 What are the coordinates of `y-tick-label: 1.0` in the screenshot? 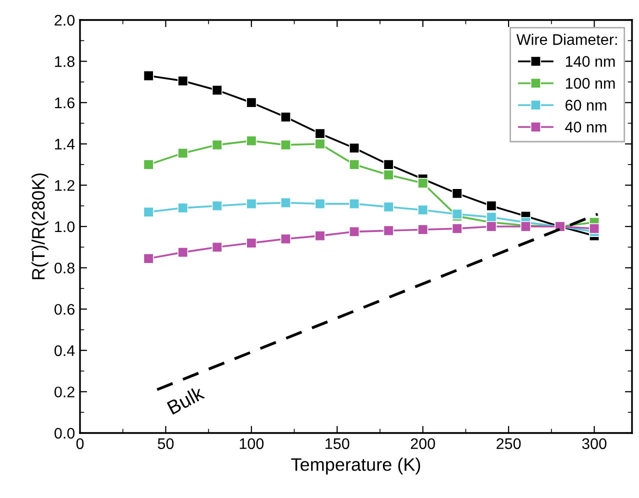 It's located at (65, 226).